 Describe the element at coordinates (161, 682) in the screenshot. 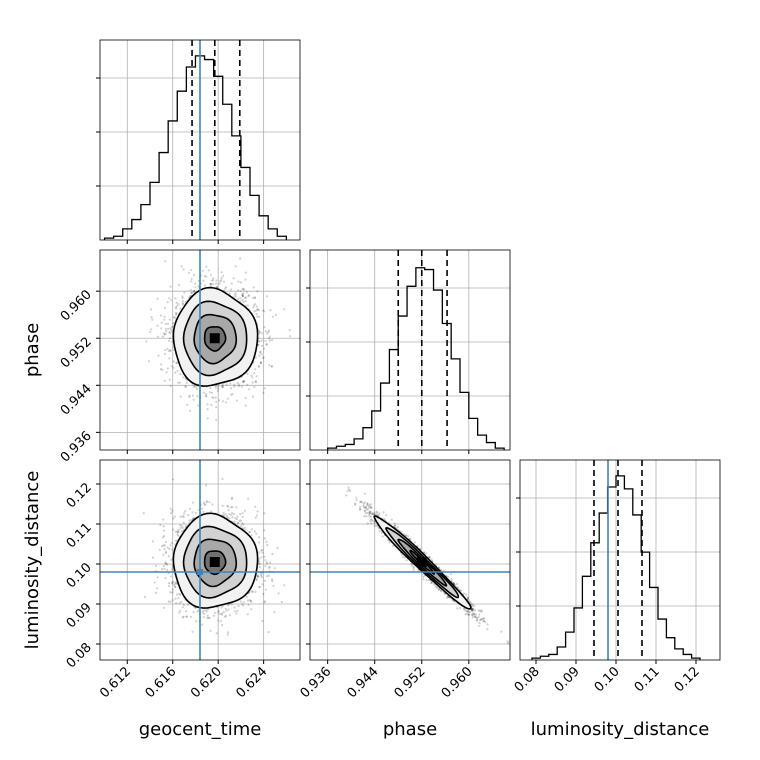

I see `x-tick-label: 0.616` at that location.